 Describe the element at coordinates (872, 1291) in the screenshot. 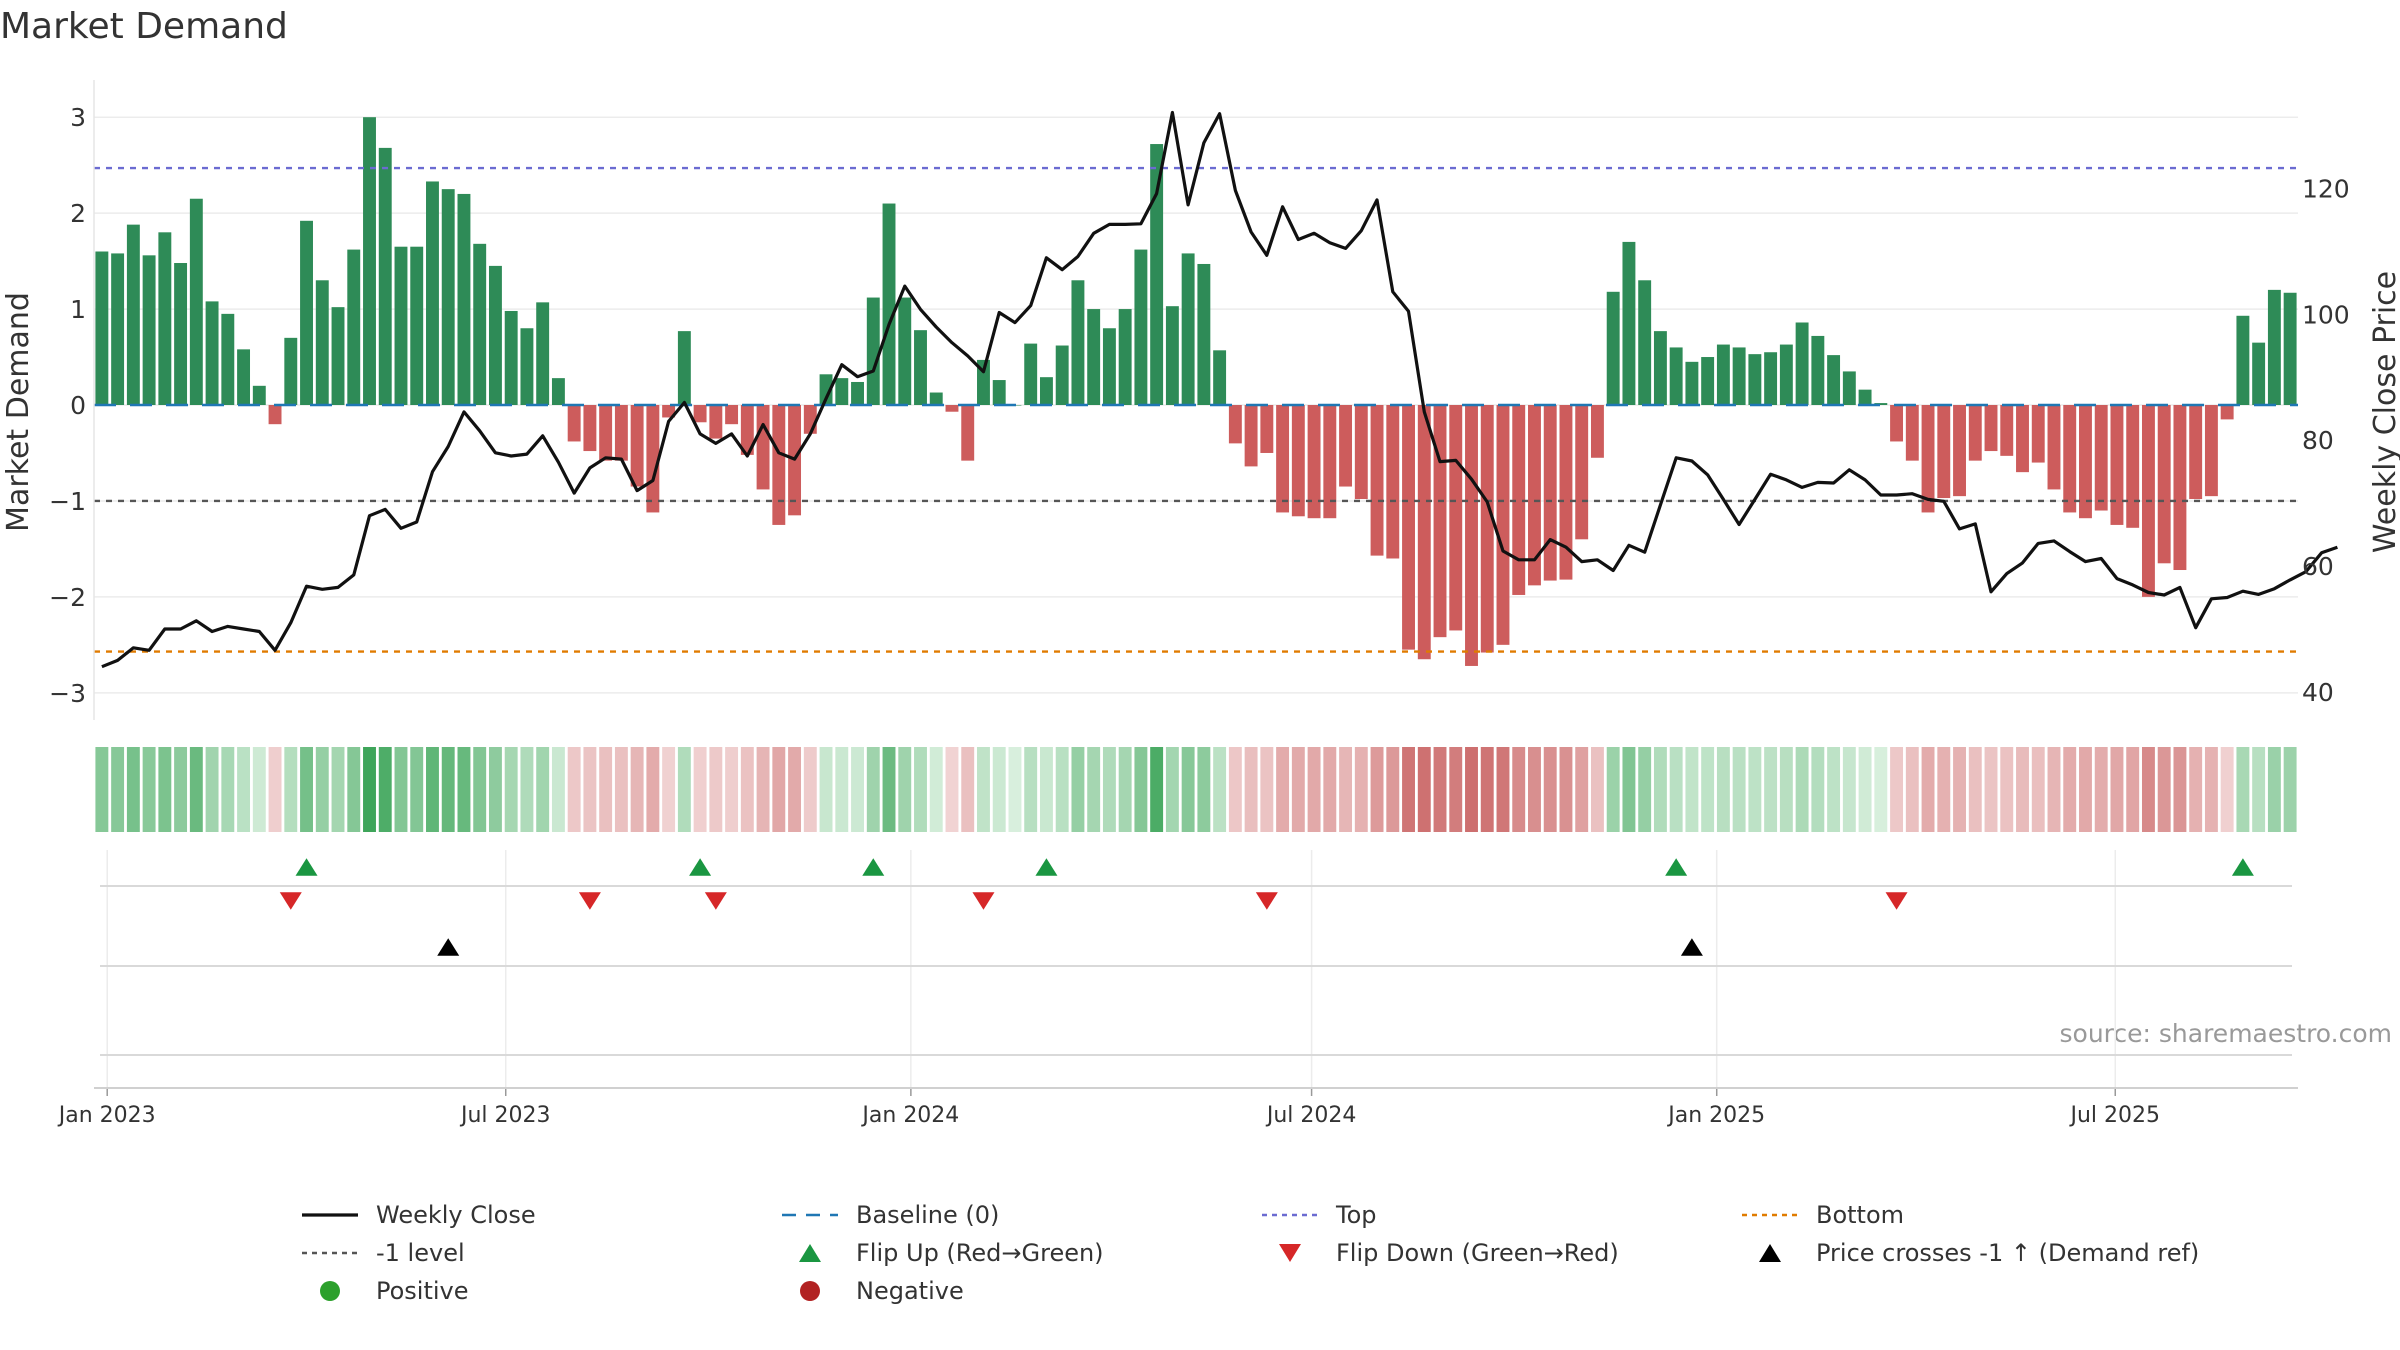

I see `legend-item-negative: Negative` at that location.